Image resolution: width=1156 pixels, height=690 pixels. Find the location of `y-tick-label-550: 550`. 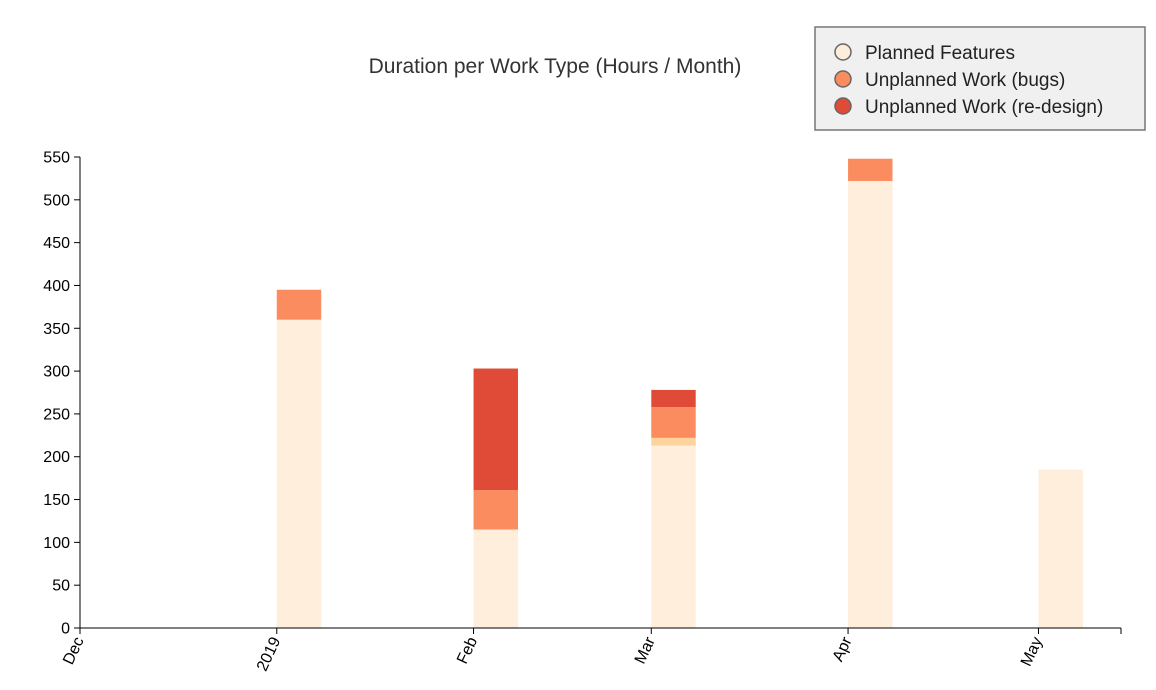

y-tick-label-550: 550 is located at coordinates (56, 158).